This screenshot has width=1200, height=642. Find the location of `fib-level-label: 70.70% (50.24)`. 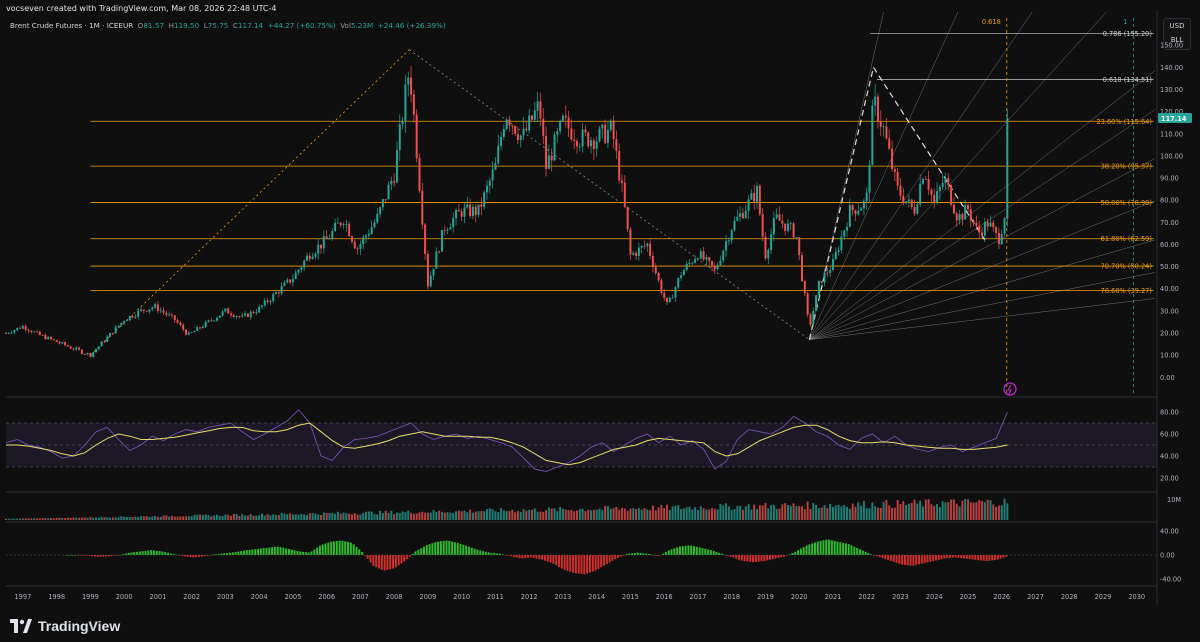

fib-level-label: 70.70% (50.24) is located at coordinates (1126, 267).